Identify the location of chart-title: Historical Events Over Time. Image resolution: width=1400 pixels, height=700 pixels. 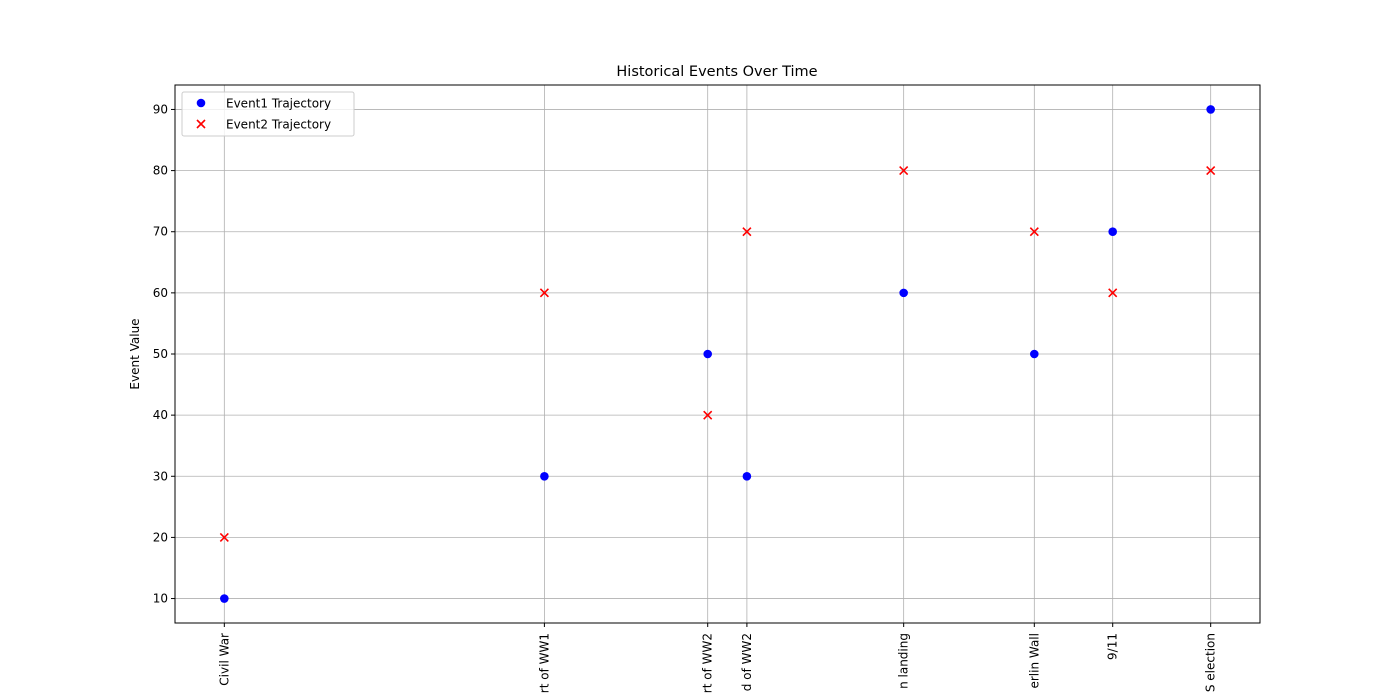
(716, 72).